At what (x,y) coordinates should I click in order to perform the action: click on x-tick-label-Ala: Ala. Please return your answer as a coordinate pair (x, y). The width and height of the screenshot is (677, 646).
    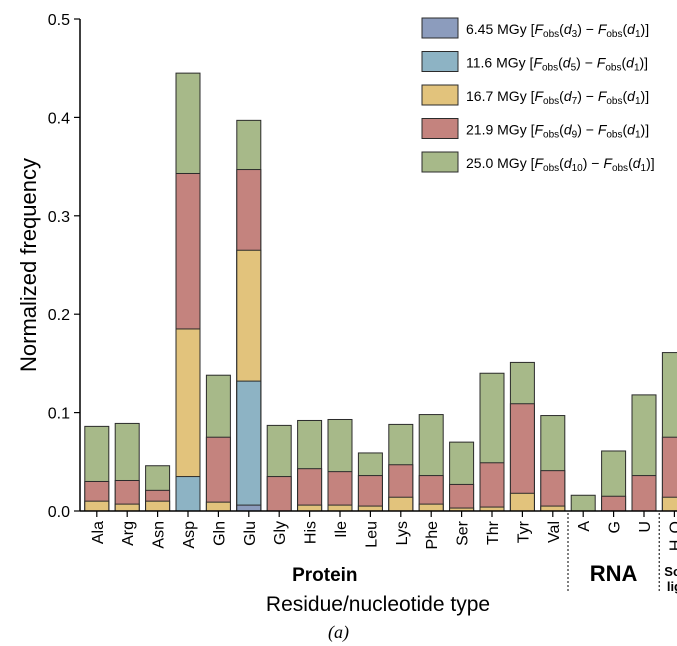
    Looking at the image, I should click on (98, 532).